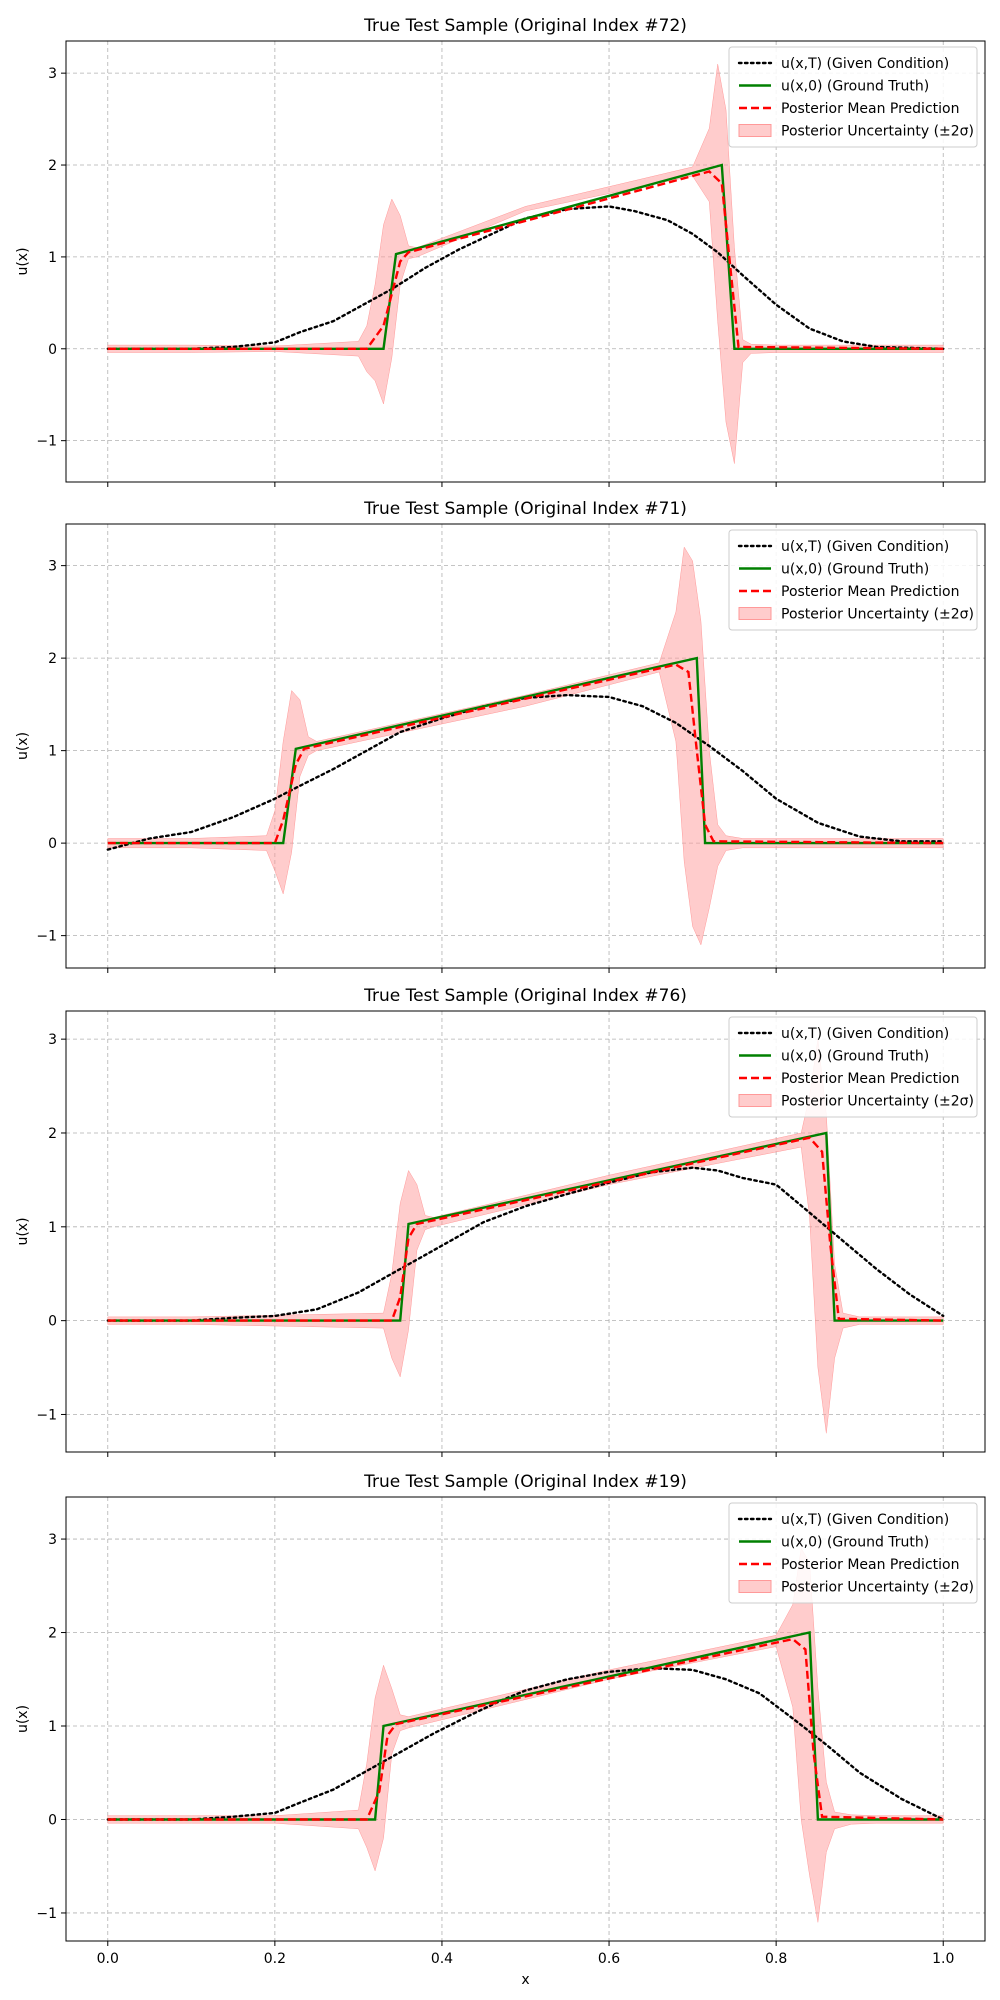 This screenshot has width=1000, height=2000. What do you see at coordinates (776, 1959) in the screenshot?
I see `x-tick-label: 0.8` at bounding box center [776, 1959].